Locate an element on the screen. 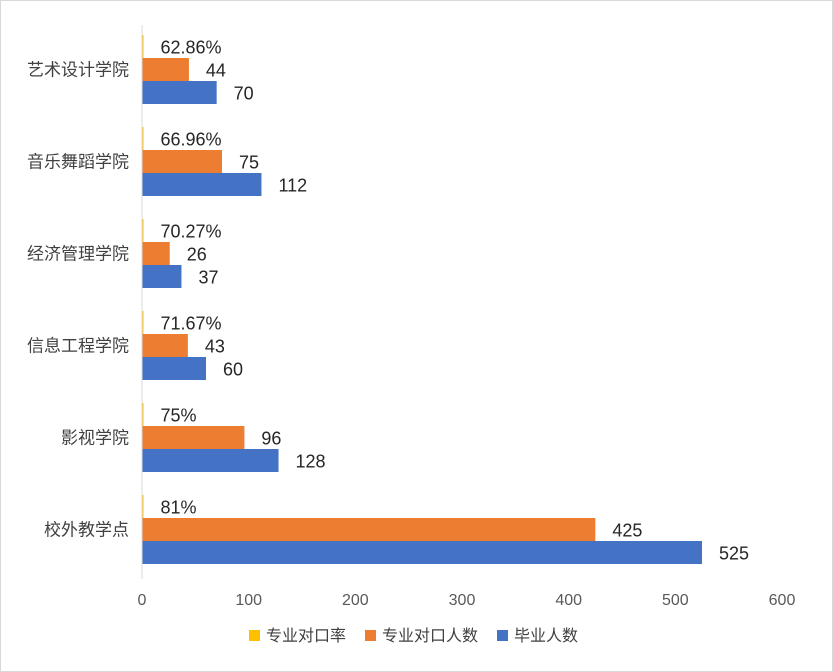  category-label: 音乐舞蹈学院 is located at coordinates (78, 163).